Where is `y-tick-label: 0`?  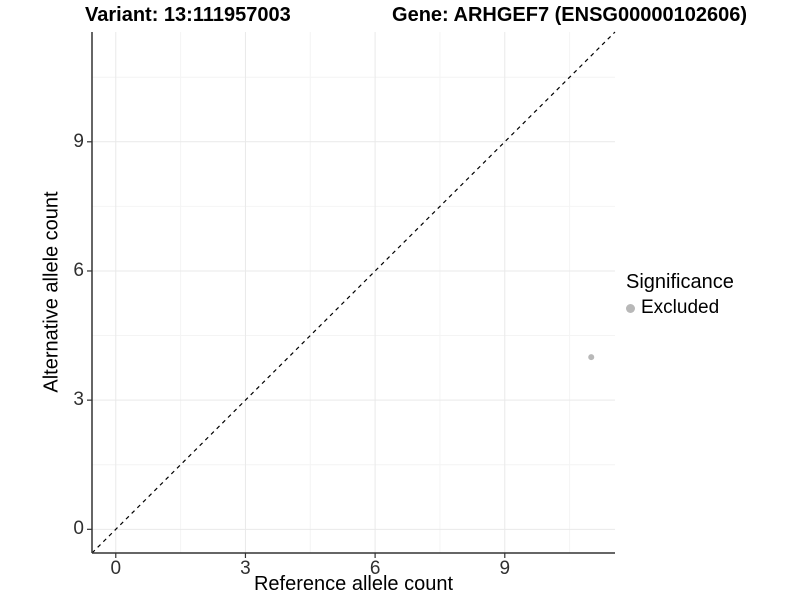
y-tick-label: 0 is located at coordinates (78, 529).